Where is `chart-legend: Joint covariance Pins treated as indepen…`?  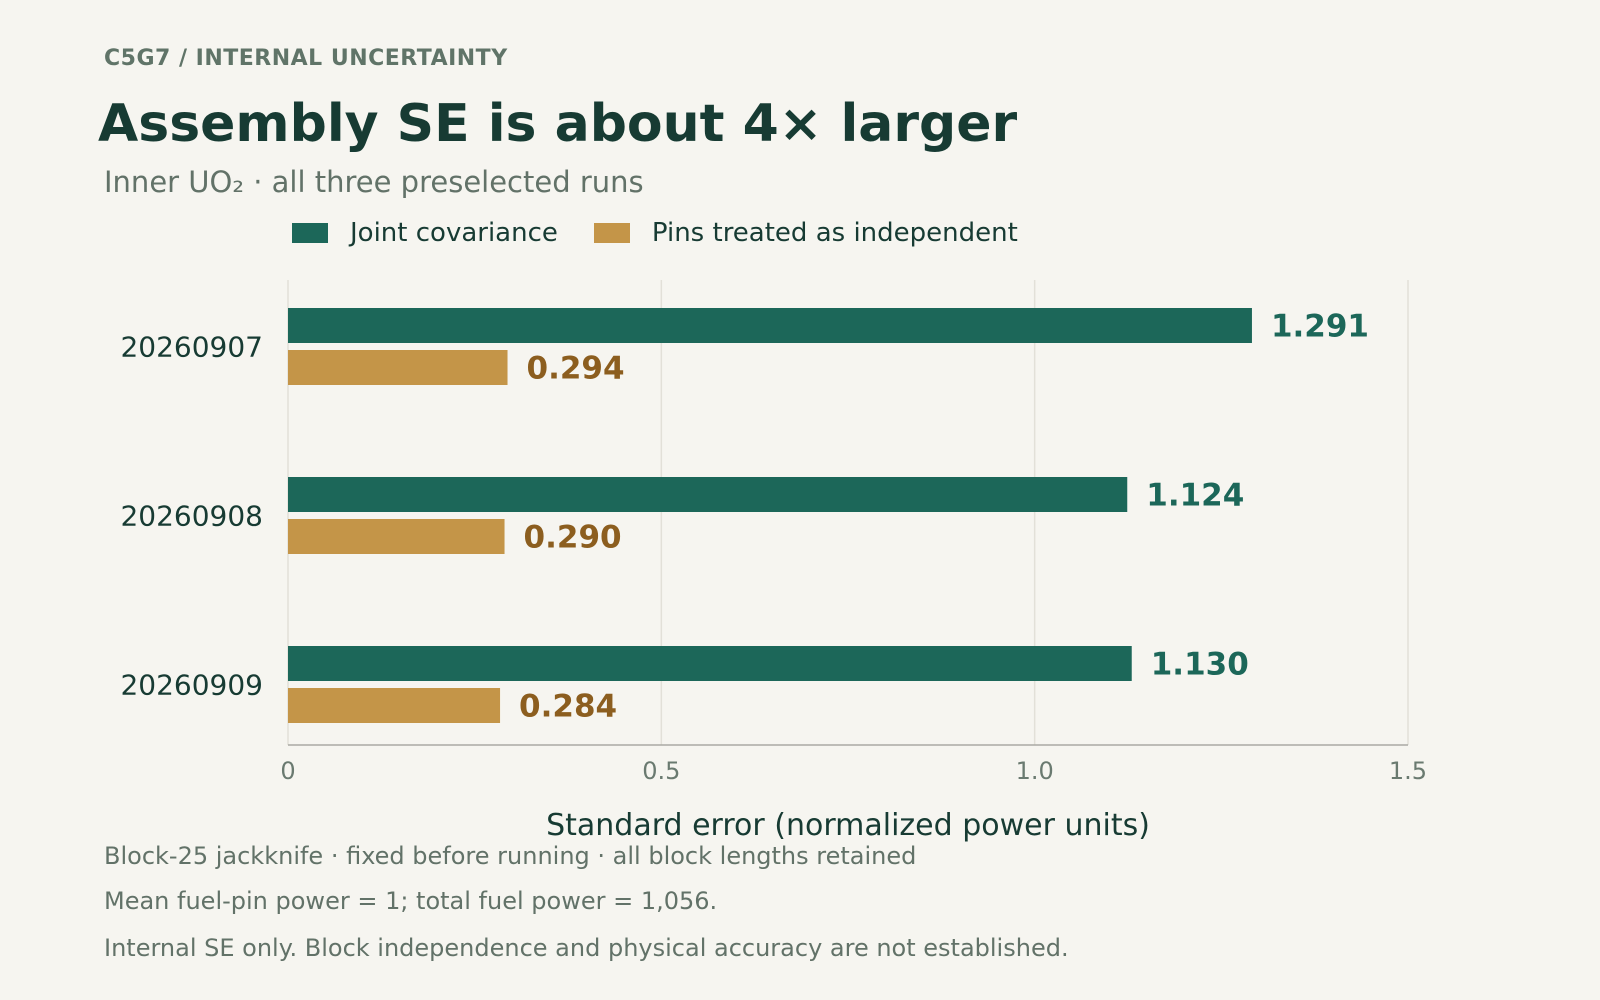 chart-legend: Joint covariance Pins treated as indepen… is located at coordinates (673, 233).